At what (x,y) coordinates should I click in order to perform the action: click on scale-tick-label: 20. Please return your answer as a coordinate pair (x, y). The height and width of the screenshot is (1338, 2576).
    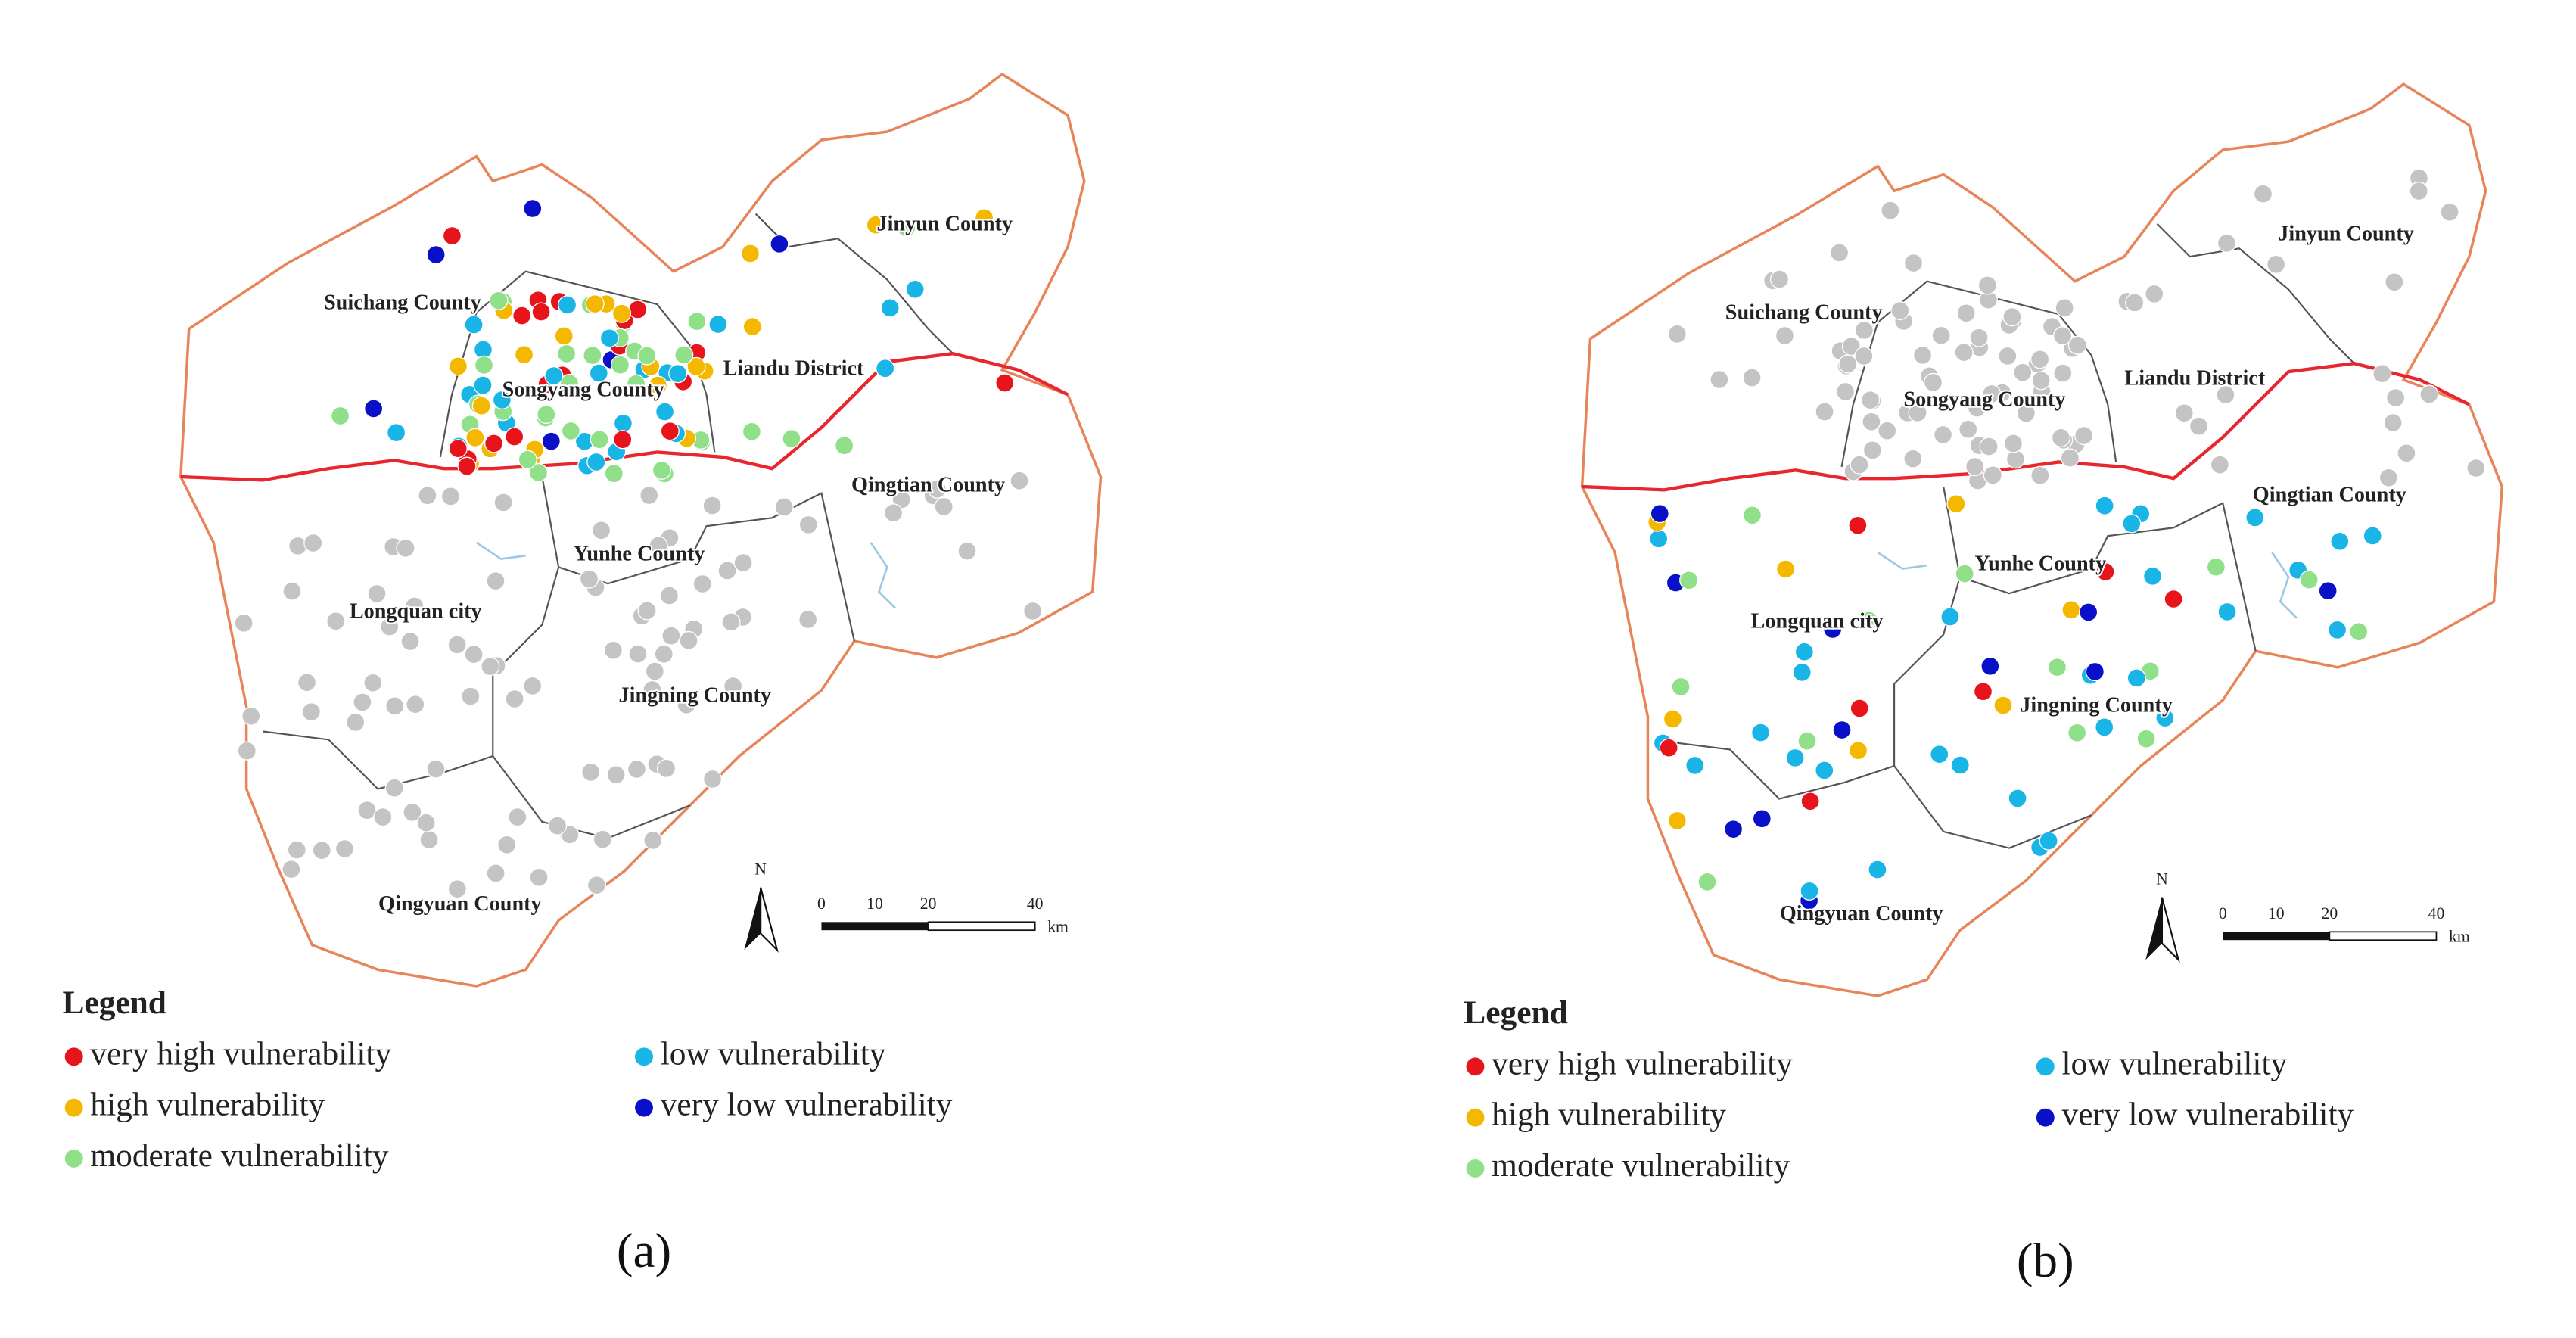
    Looking at the image, I should click on (2330, 913).